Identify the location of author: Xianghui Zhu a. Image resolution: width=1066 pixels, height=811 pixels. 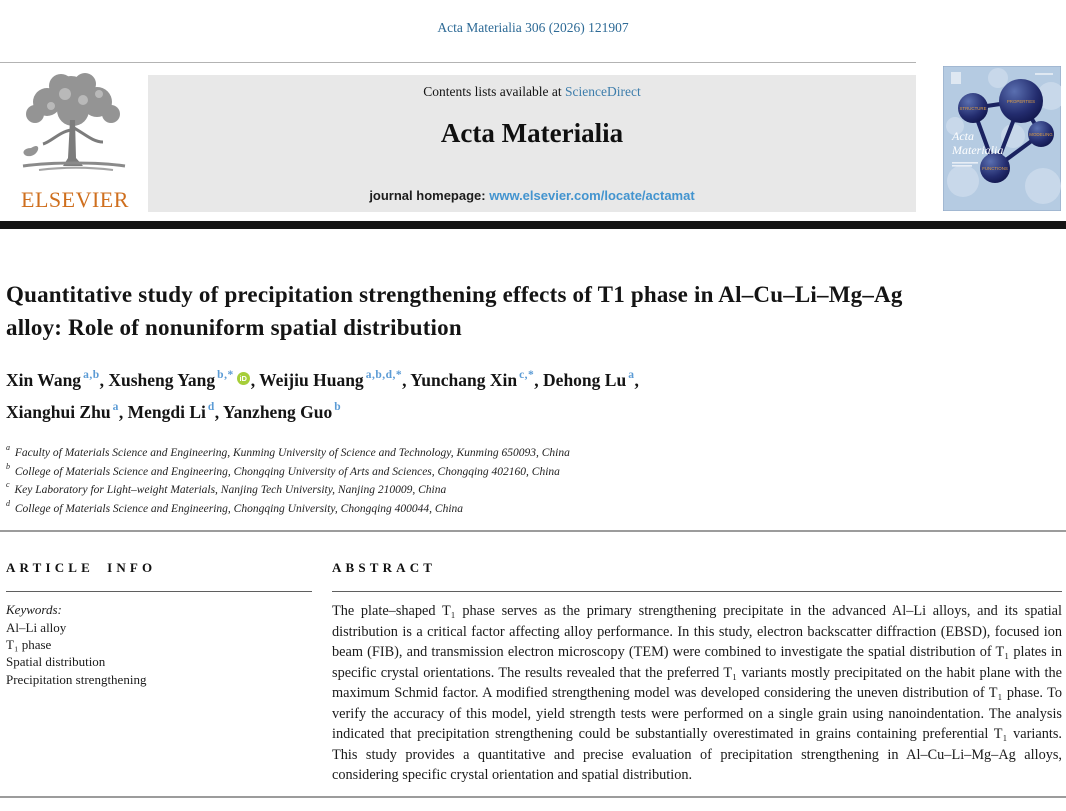
(62, 411).